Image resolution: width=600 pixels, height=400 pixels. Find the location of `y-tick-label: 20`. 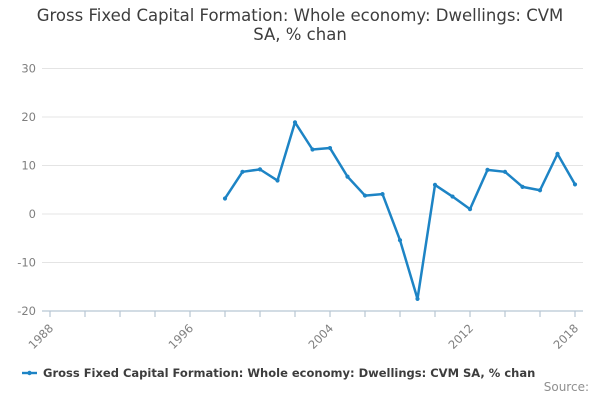

y-tick-label: 20 is located at coordinates (28, 117).